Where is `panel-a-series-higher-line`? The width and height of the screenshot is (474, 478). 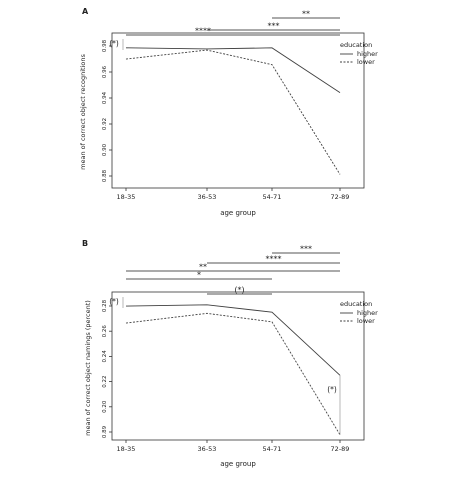 panel-a-series-higher-line is located at coordinates (233, 70).